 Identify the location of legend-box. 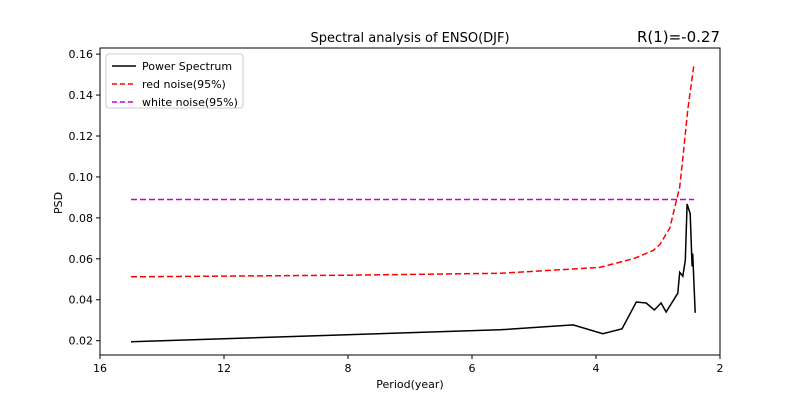
(174, 81).